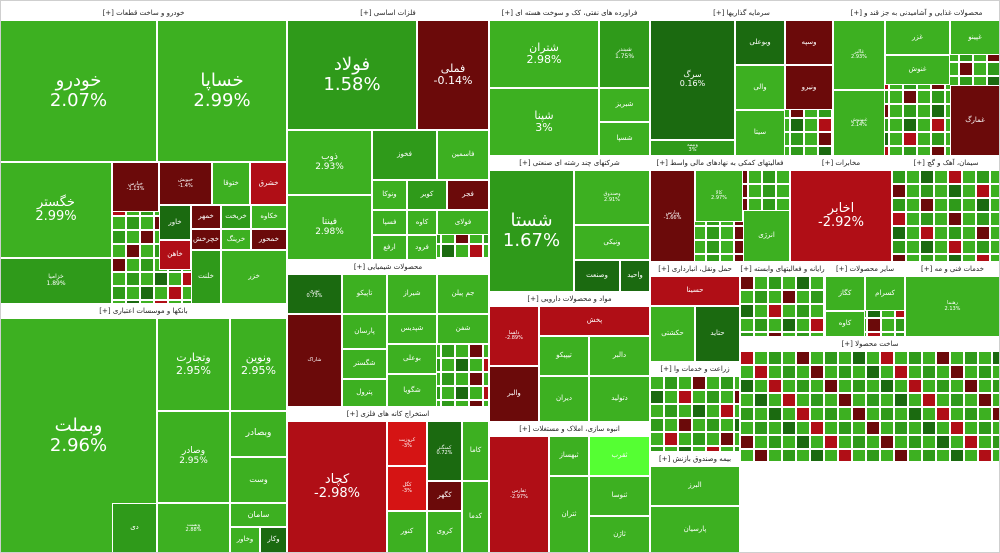 This screenshot has width=1000, height=553. Describe the element at coordinates (531, 231) in the screenshot. I see `stock-tile: شستا 1.67%` at that location.